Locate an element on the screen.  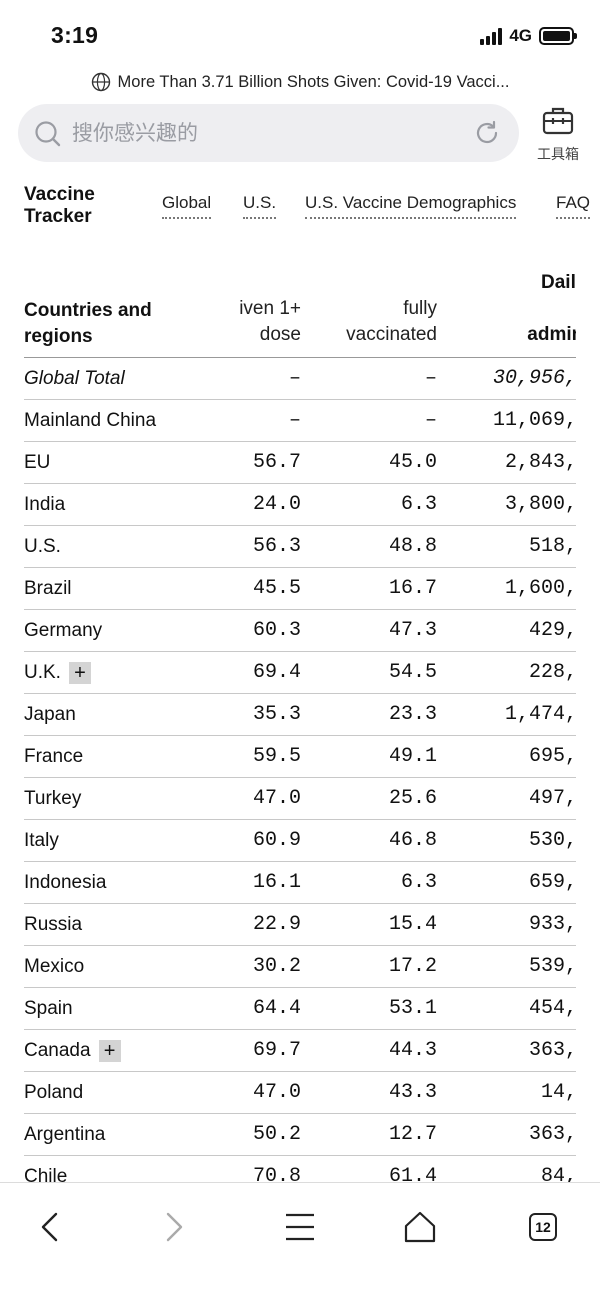
header-daily-line2: do is located at coordinates (531, 309).